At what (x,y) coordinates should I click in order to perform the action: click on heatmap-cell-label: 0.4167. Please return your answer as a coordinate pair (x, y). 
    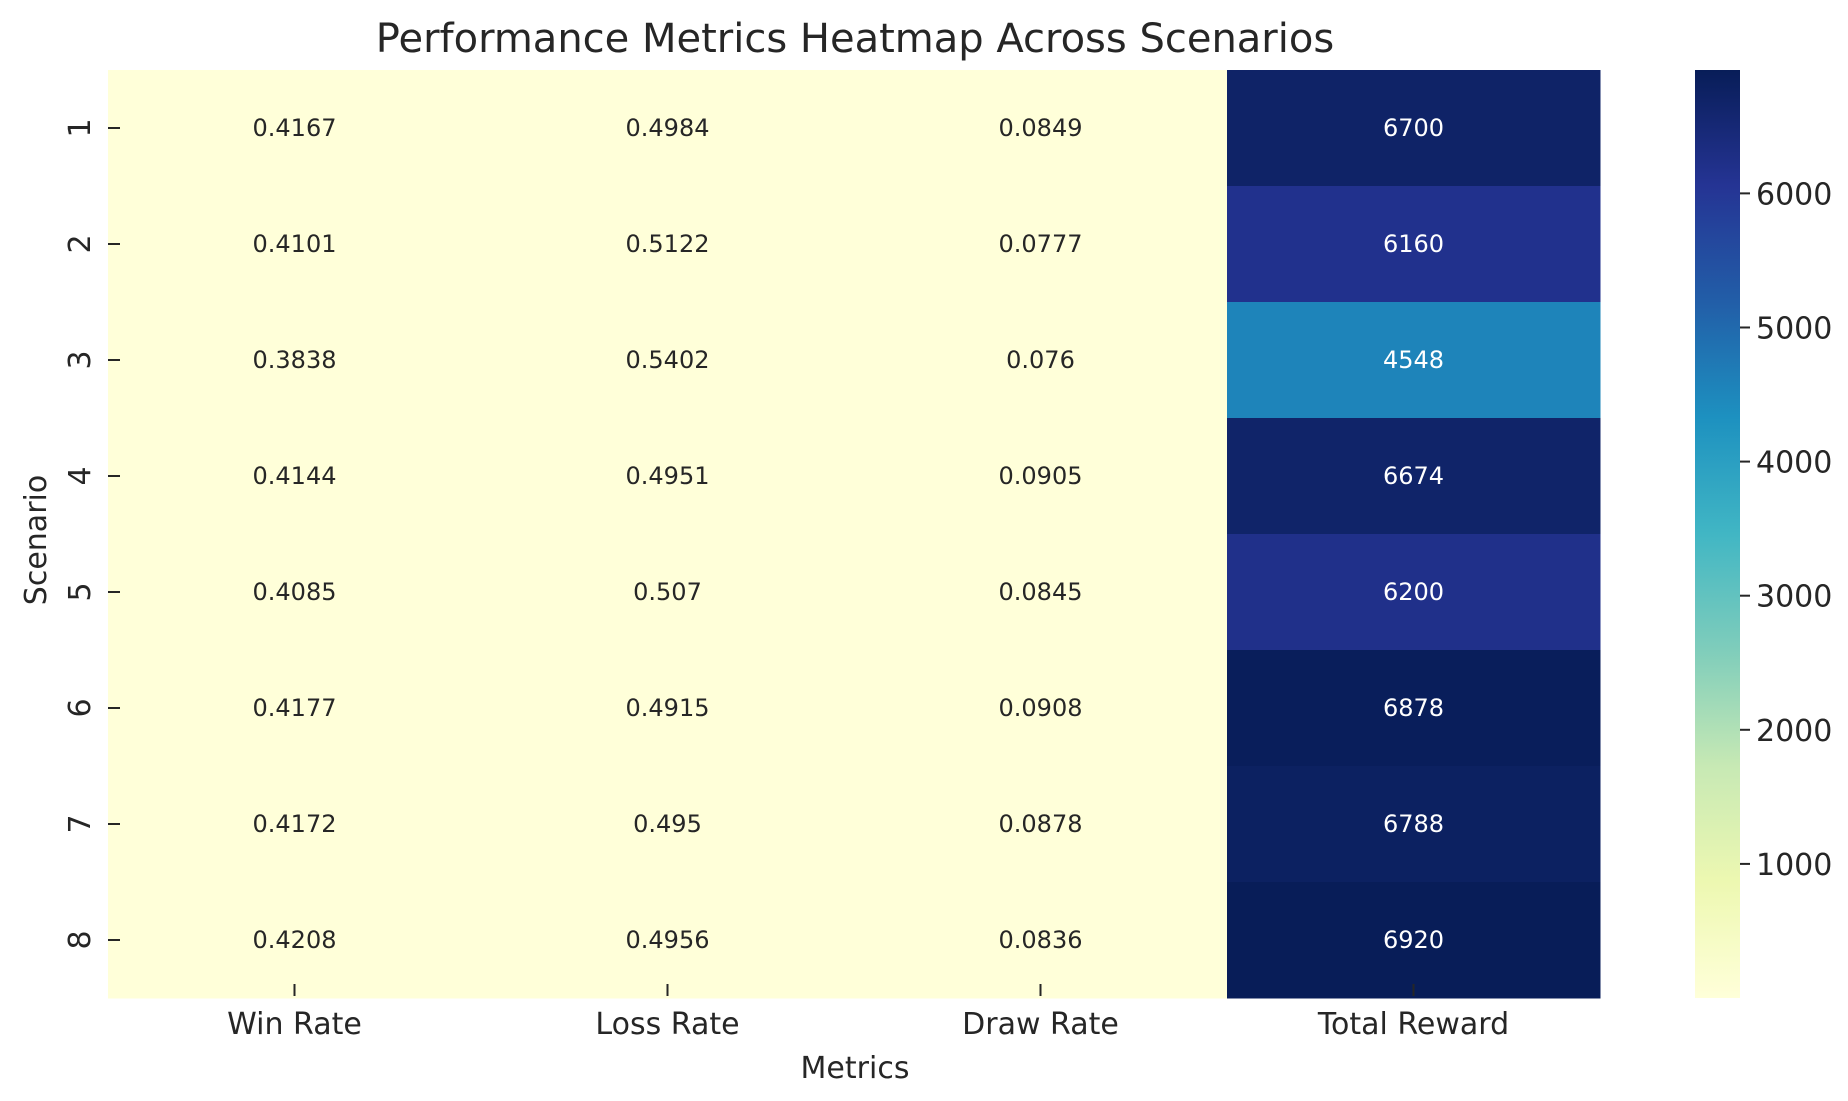
    Looking at the image, I should click on (295, 128).